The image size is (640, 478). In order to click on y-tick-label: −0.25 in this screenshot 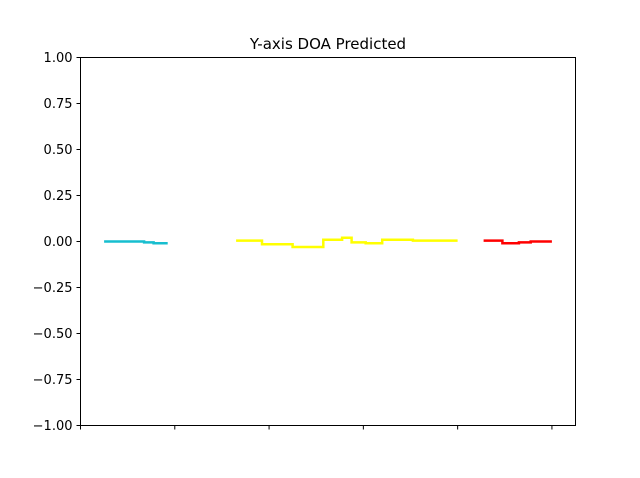, I will do `click(53, 288)`.